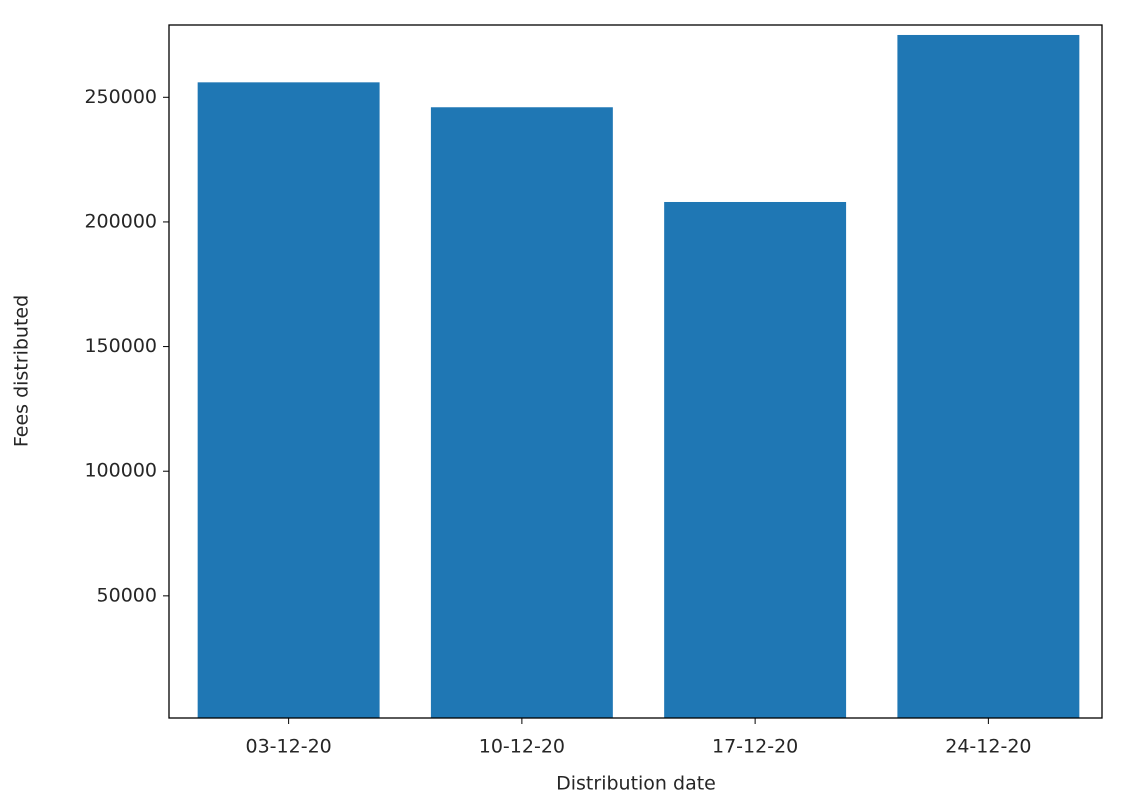  Describe the element at coordinates (22, 371) in the screenshot. I see `y-axis-label: Fees distributed` at that location.